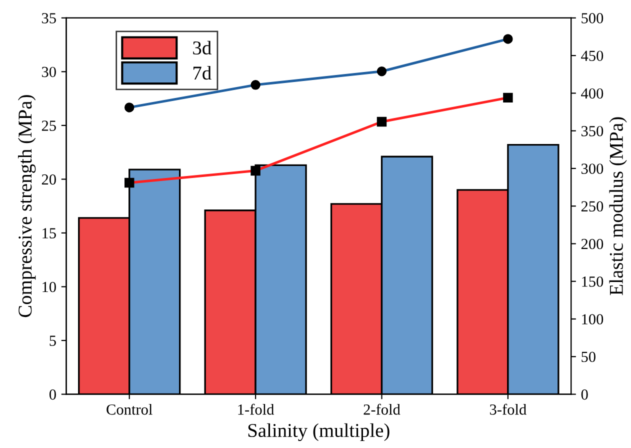  What do you see at coordinates (129, 409) in the screenshot?
I see `x-tick-label: Control` at bounding box center [129, 409].